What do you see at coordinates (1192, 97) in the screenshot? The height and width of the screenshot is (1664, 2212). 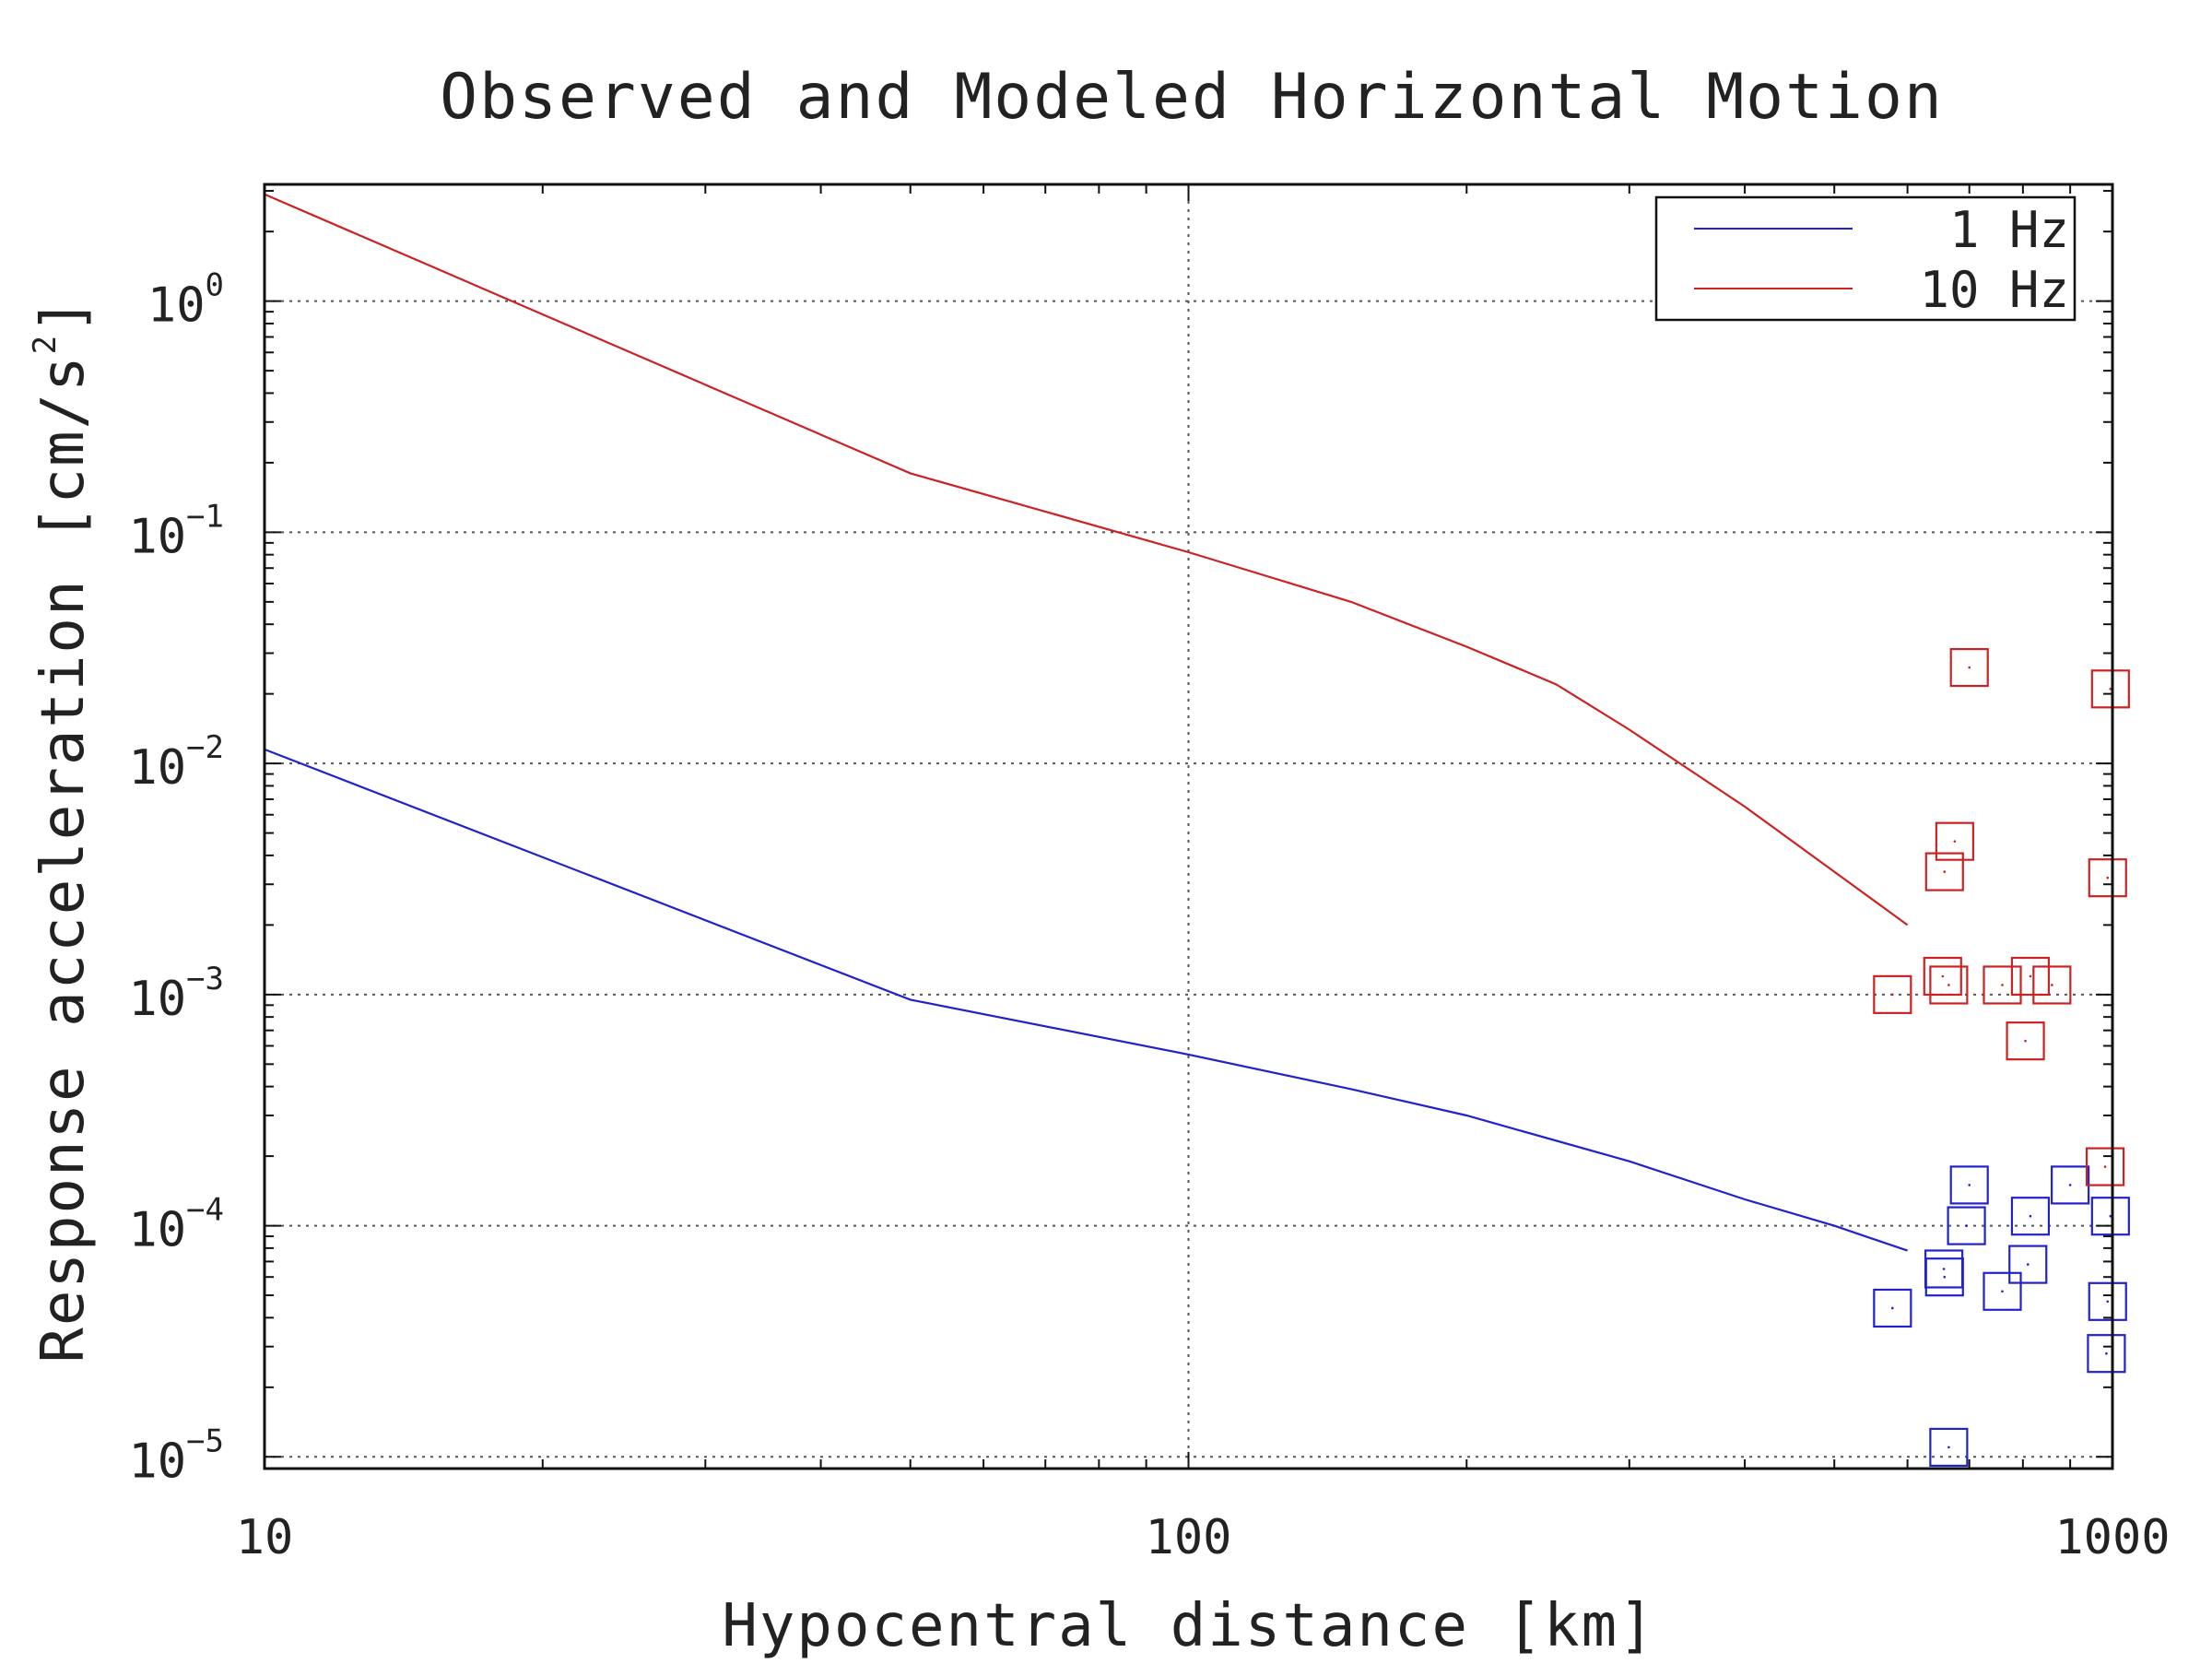 I see `chart-title: Observed and Modeled Horizontal Motion` at bounding box center [1192, 97].